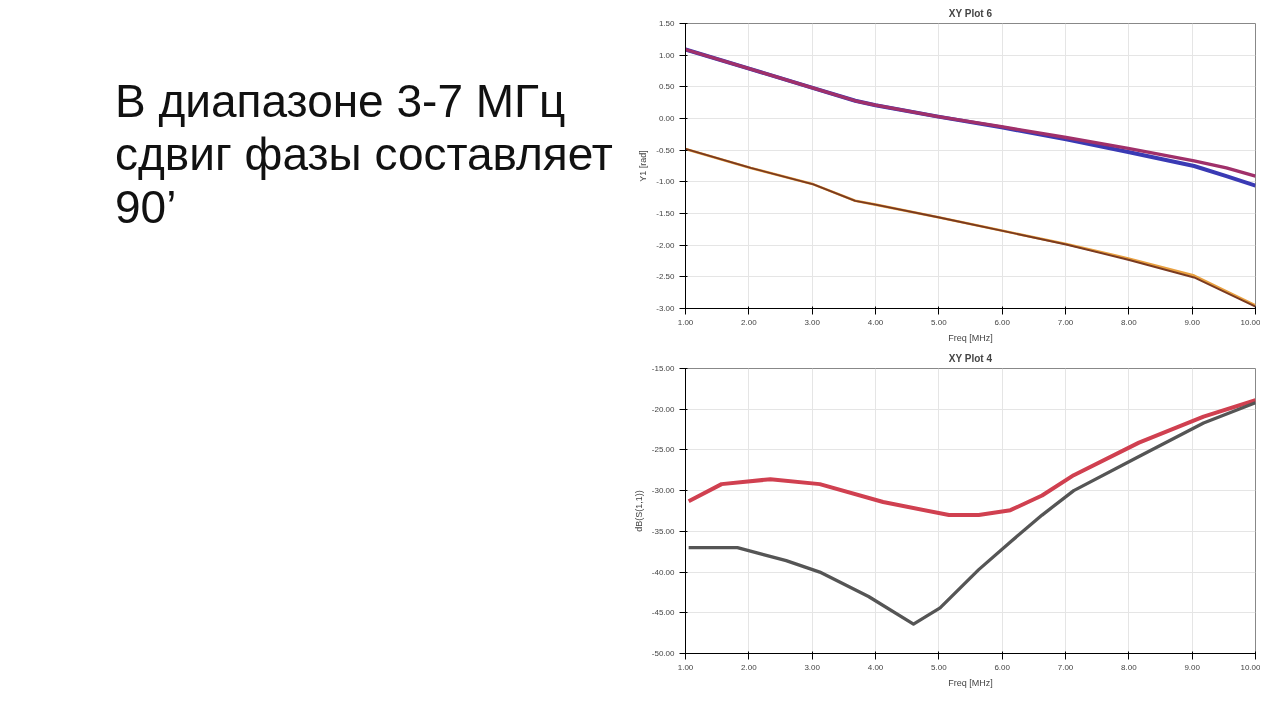 The image size is (1280, 720). What do you see at coordinates (666, 182) in the screenshot?
I see `y-tick-label: -1.00` at bounding box center [666, 182].